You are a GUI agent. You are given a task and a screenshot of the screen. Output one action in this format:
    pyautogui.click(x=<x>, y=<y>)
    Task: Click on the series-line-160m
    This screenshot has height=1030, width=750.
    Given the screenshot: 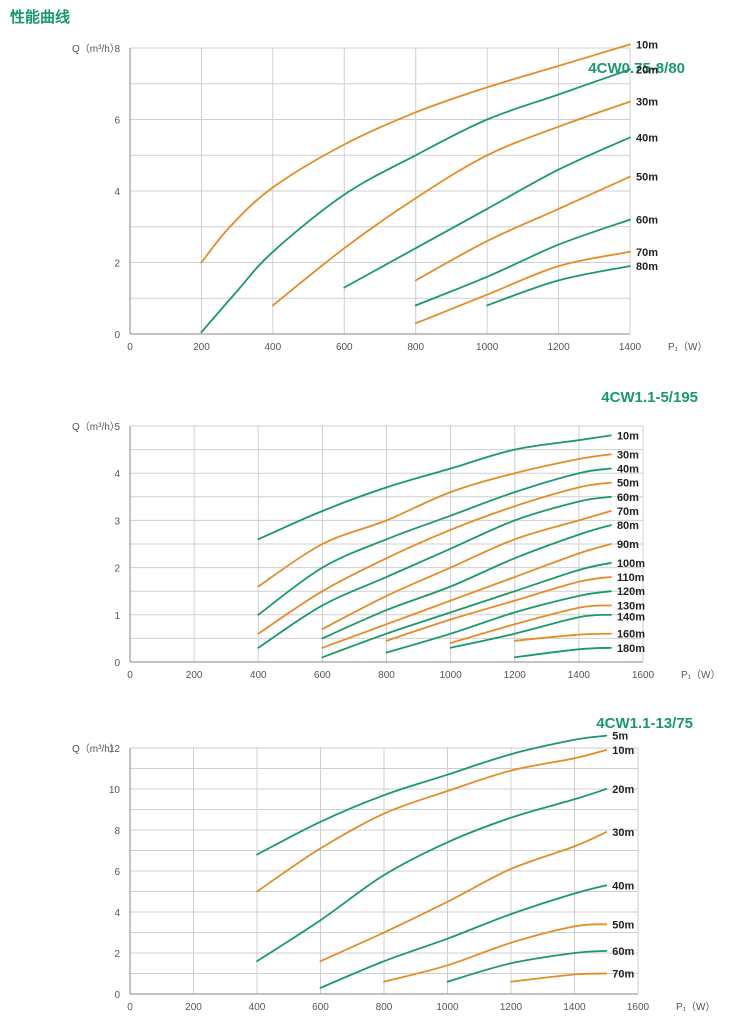 What is the action you would take?
    pyautogui.click(x=562, y=637)
    